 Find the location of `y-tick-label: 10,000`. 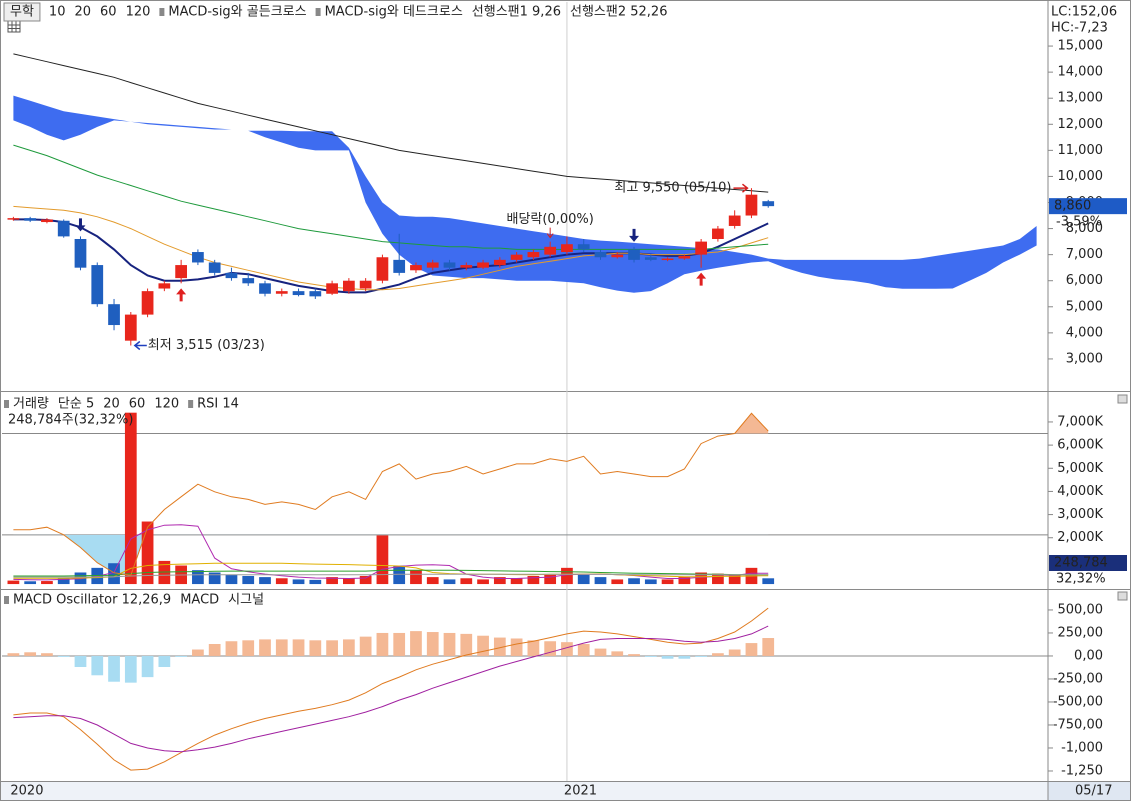

y-tick-label: 10,000 is located at coordinates (1081, 176).